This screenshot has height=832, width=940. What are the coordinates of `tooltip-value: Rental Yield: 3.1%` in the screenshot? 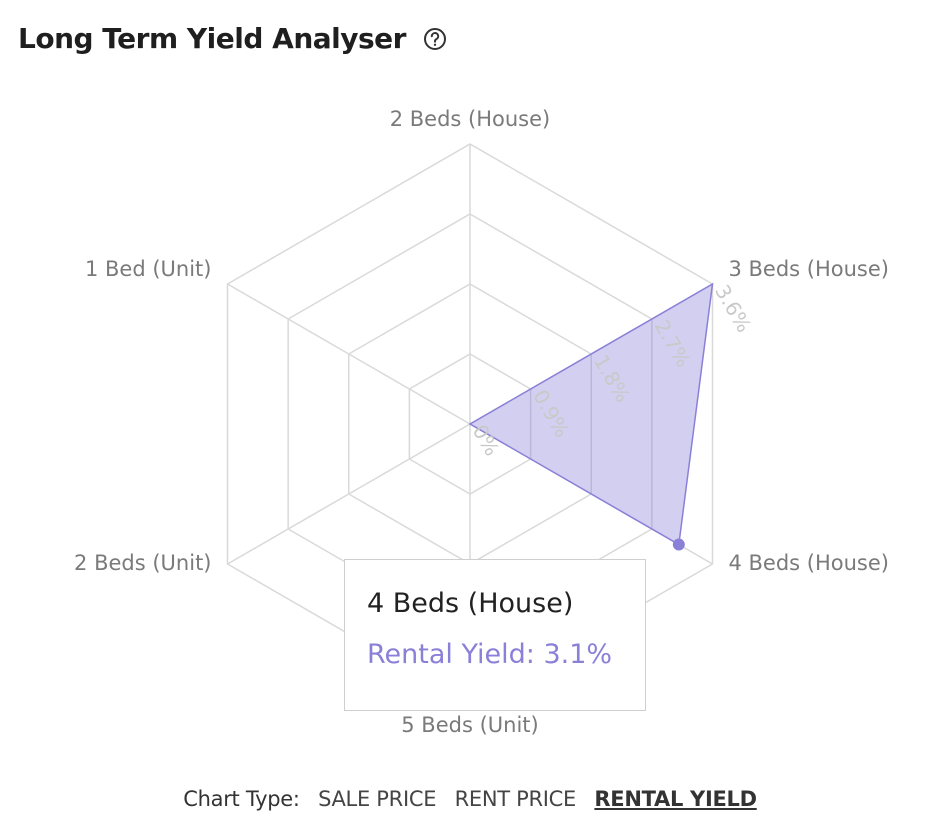 It's located at (490, 654).